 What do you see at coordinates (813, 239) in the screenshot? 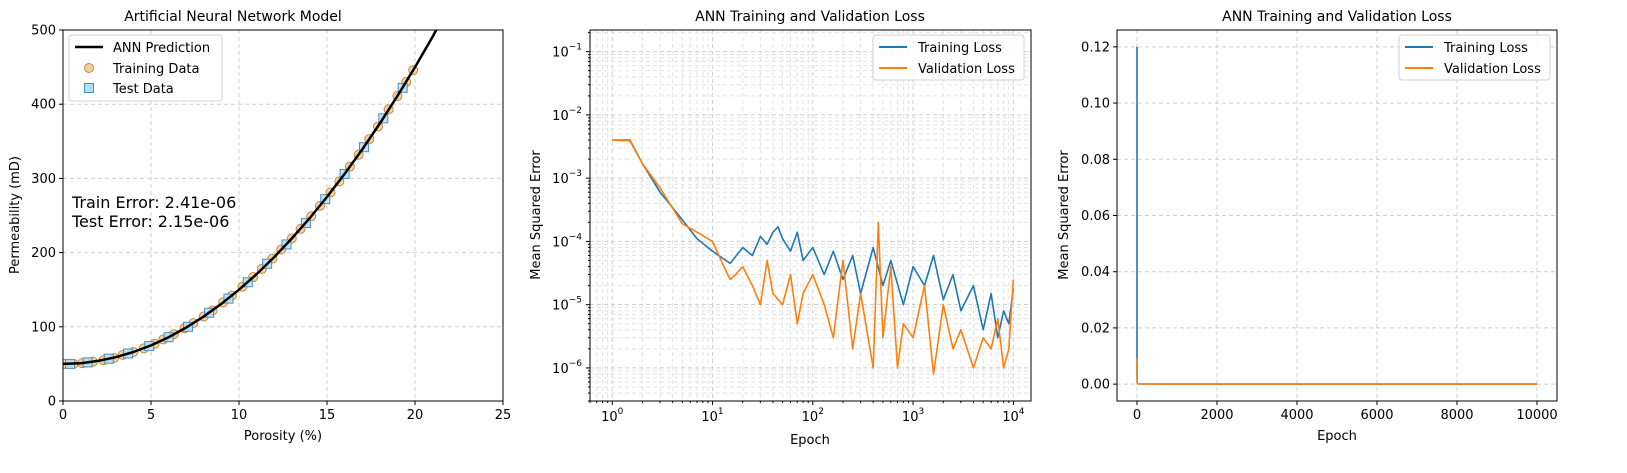
I see `panel2-training-loss-line` at bounding box center [813, 239].